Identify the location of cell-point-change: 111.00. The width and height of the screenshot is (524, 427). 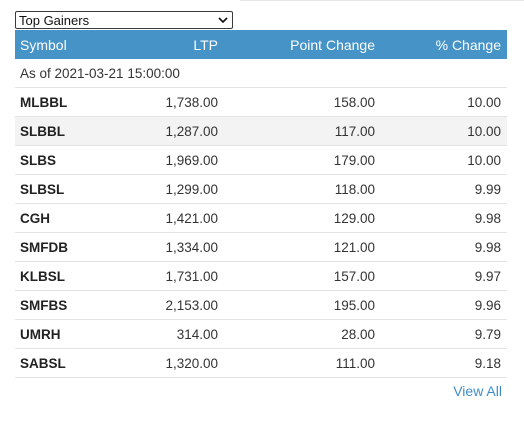
(355, 363).